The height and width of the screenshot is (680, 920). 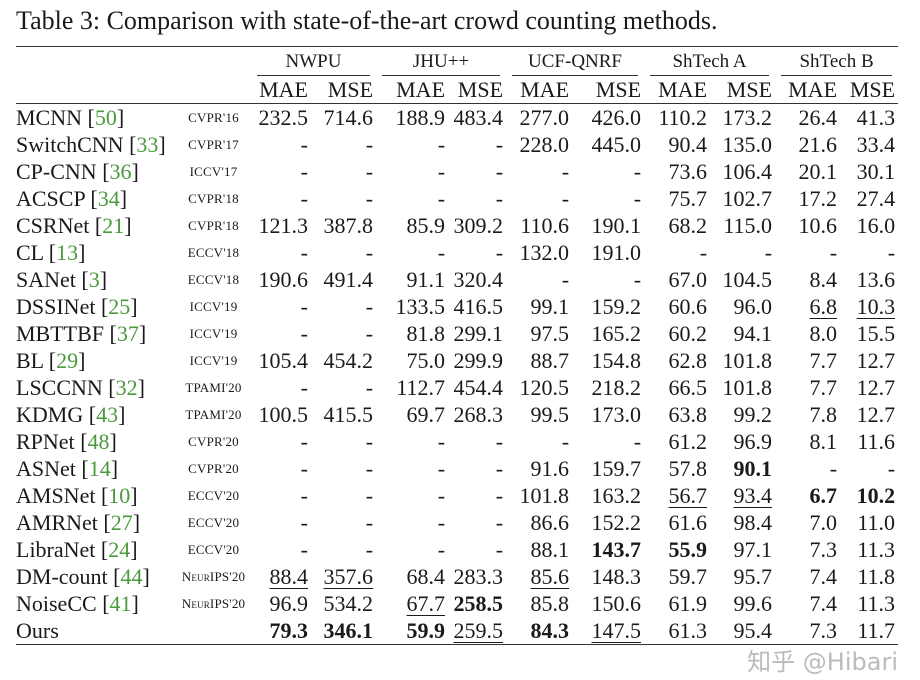 What do you see at coordinates (616, 225) in the screenshot?
I see `value-text: 190.1` at bounding box center [616, 225].